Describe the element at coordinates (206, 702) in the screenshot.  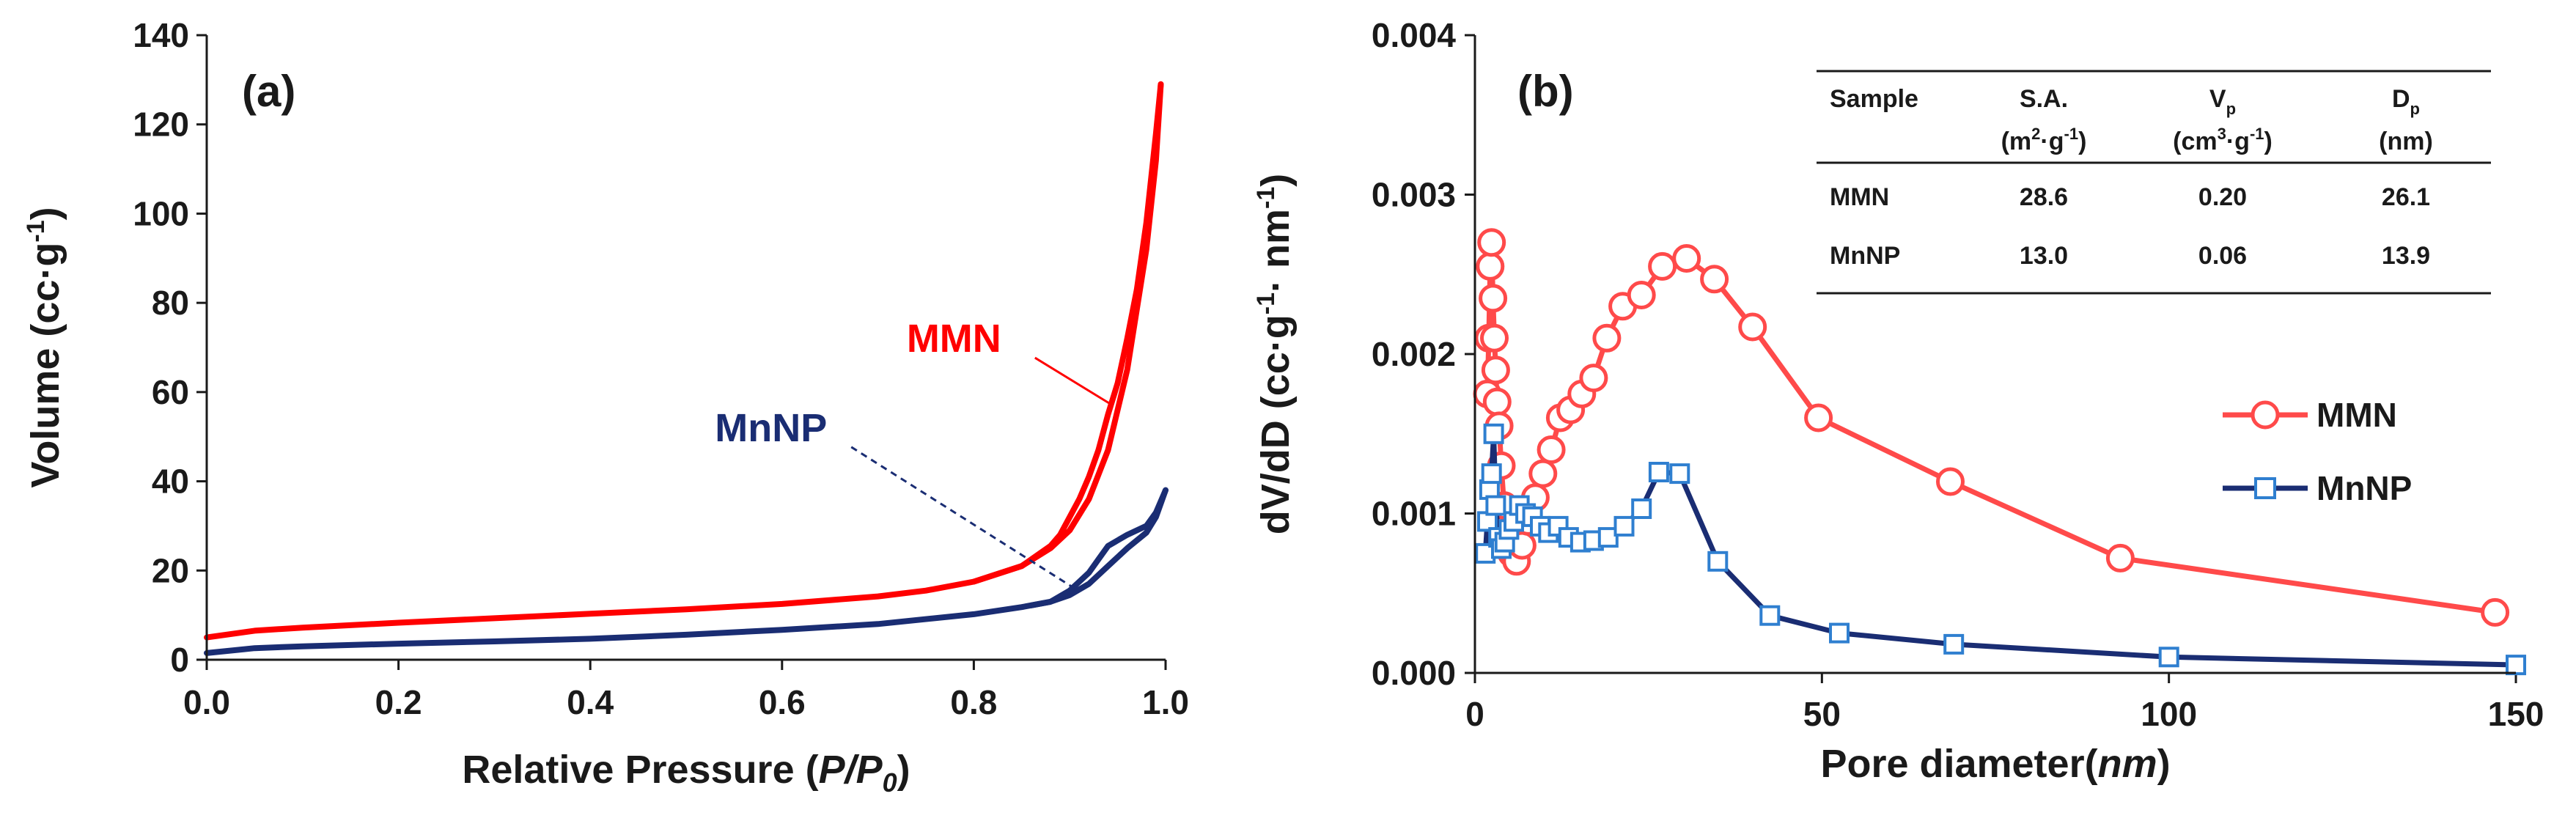
I see `panel-a-x-tick-label: 0.0` at that location.